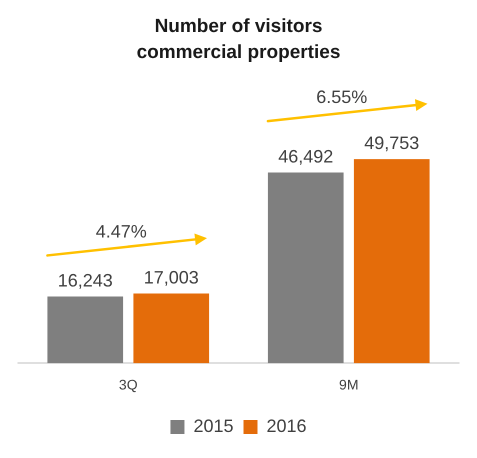 The image size is (477, 458). What do you see at coordinates (121, 231) in the screenshot?
I see `annotation: 4.47%` at bounding box center [121, 231].